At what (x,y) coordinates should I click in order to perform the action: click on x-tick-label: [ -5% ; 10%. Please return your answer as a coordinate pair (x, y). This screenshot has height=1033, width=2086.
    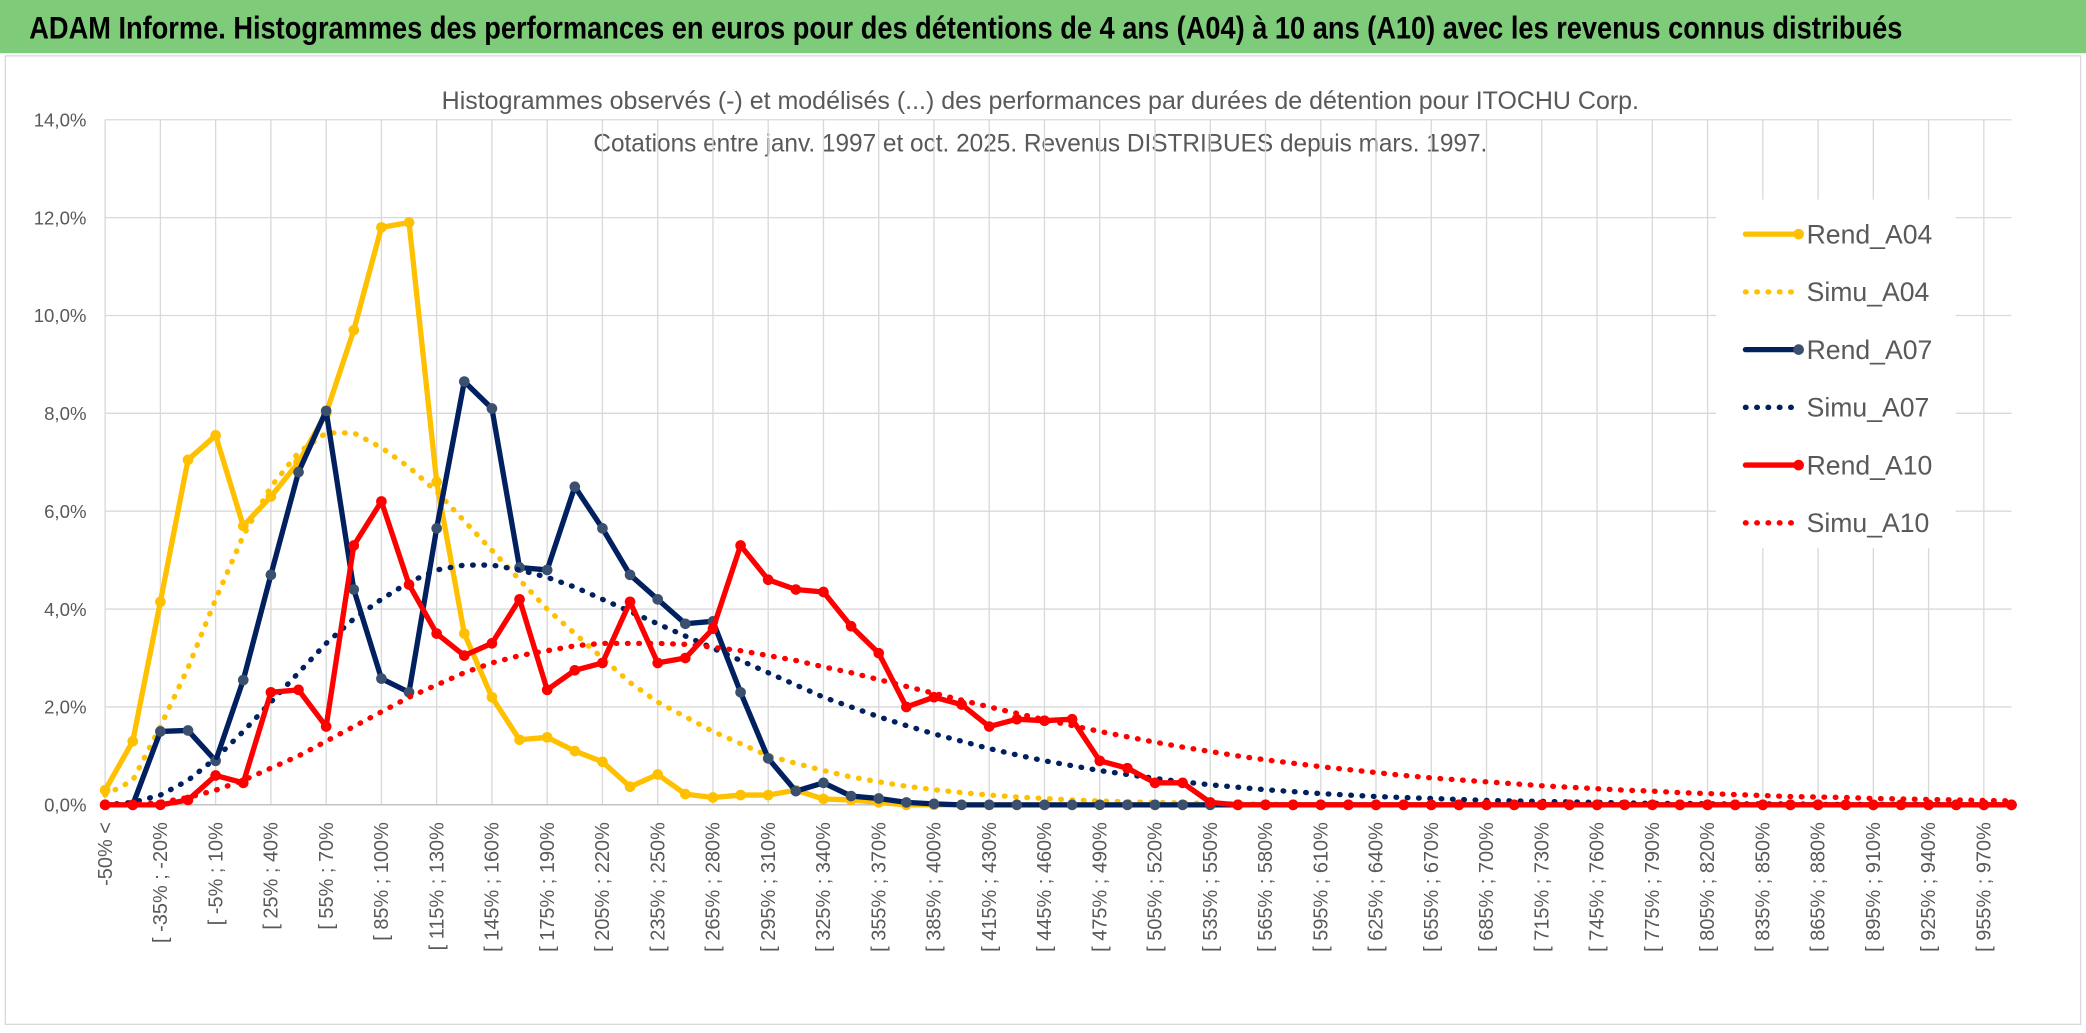
    Looking at the image, I should click on (216, 873).